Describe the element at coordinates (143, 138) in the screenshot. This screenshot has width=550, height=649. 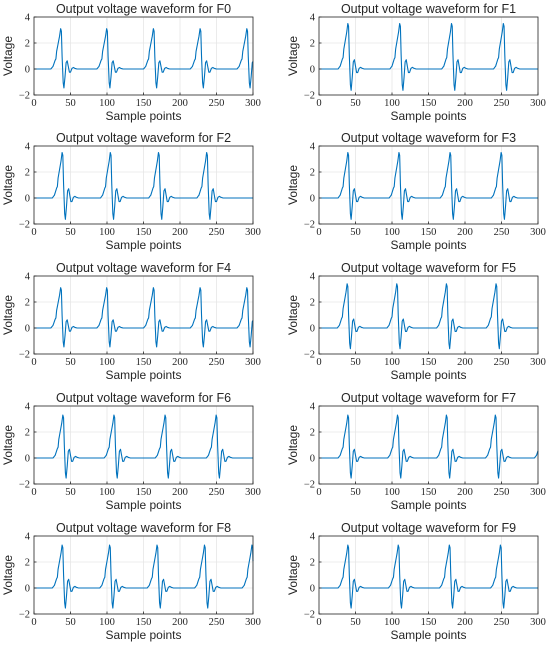
I see `subplot-title: Output voltage waveform for F2` at that location.